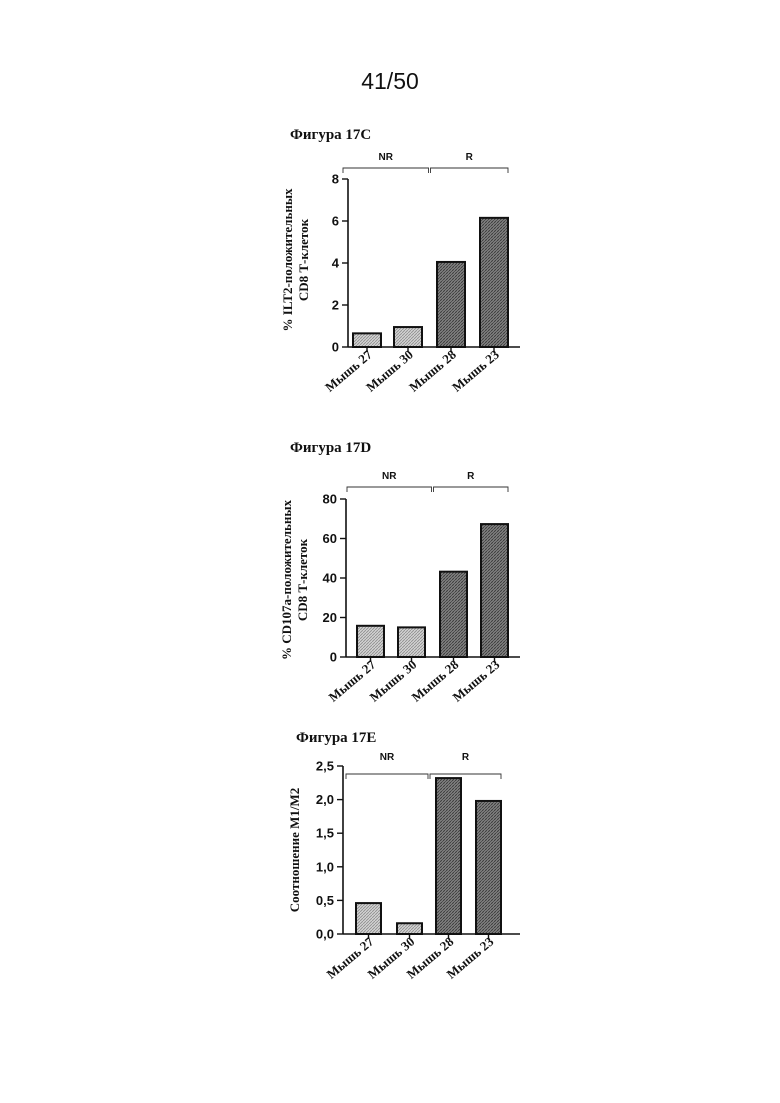  I want to click on y-axis-label: % ILT2-положительных, so click(287, 259).